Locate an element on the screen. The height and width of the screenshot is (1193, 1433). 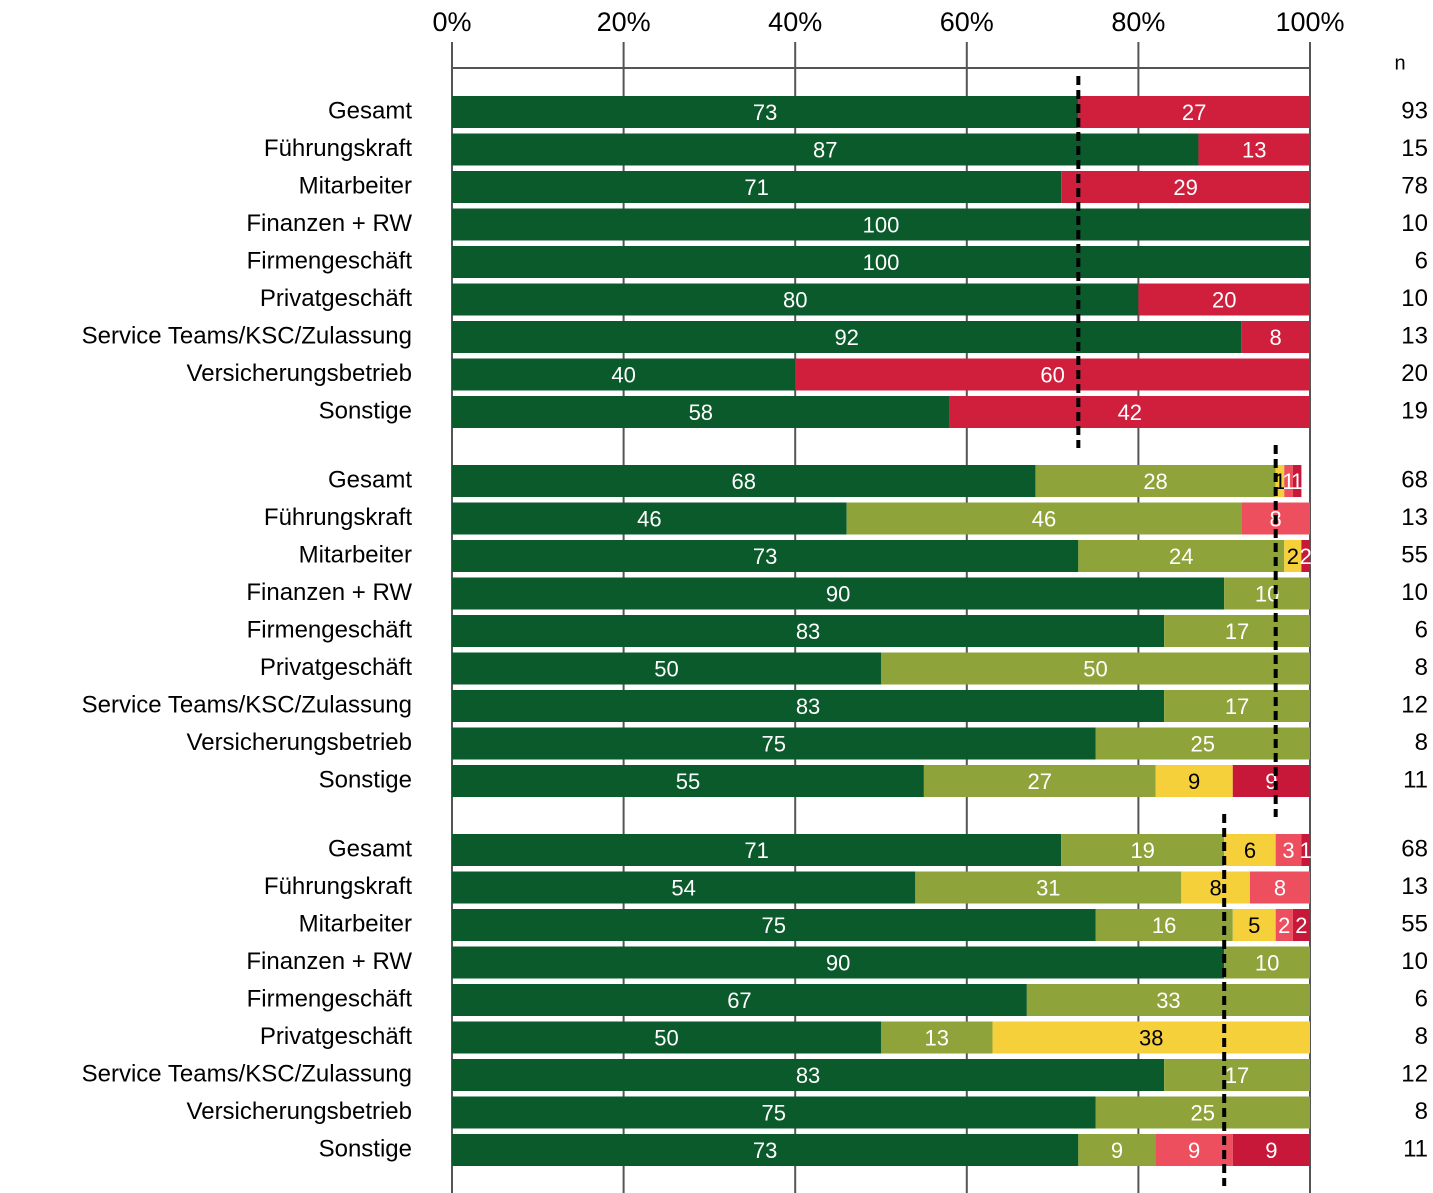
value-label: 46 is located at coordinates (649, 518).